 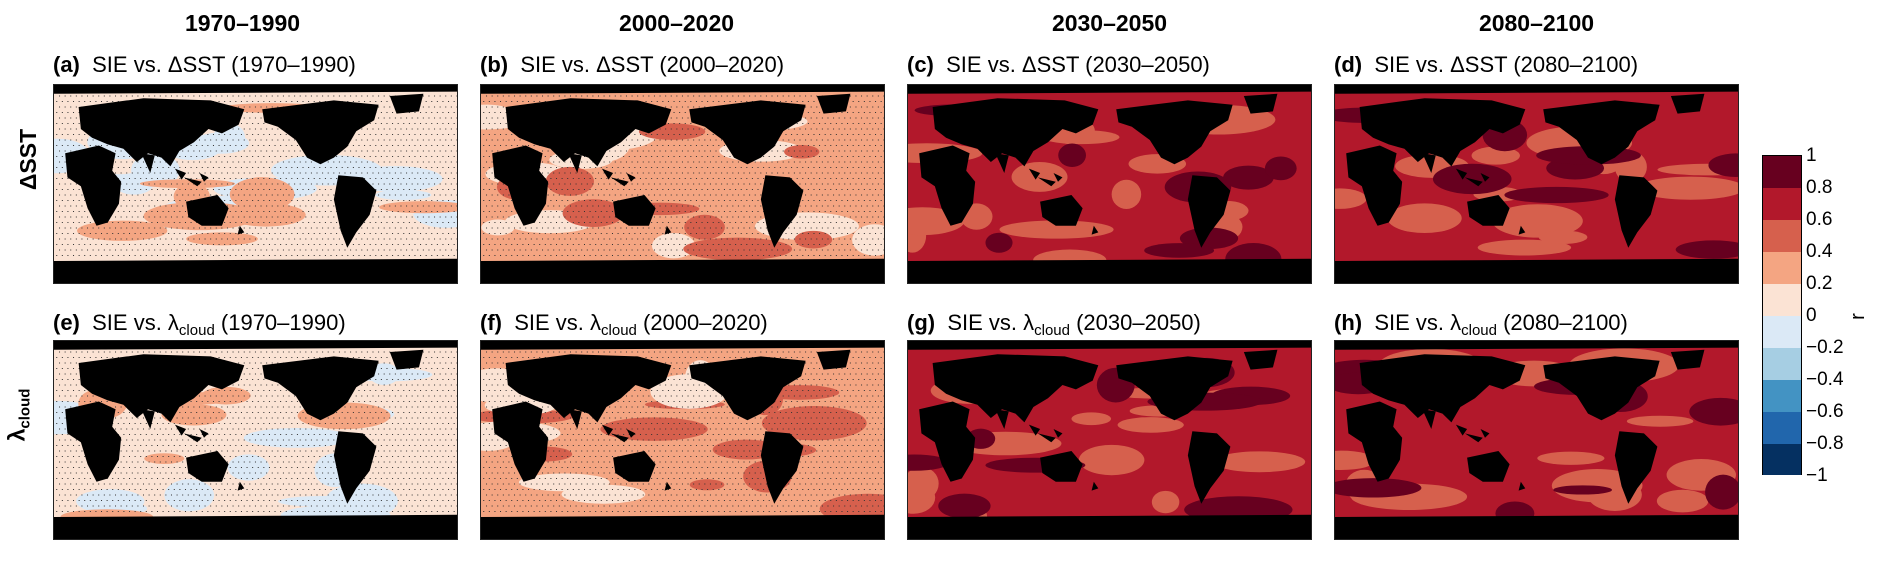 I want to click on panel-title-period: (2000–2020), so click(x=702, y=322).